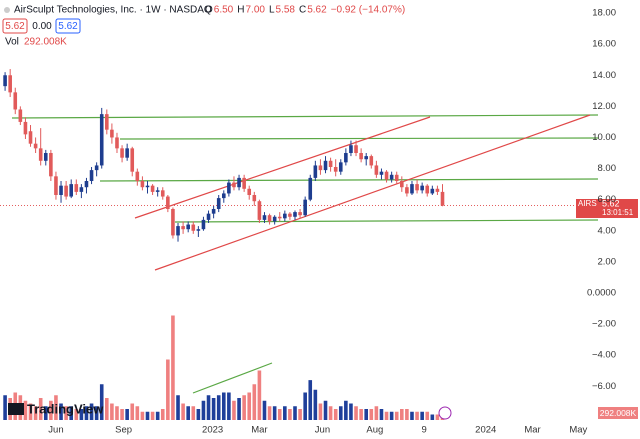 This screenshot has height=439, width=640. What do you see at coordinates (374, 430) in the screenshot?
I see `x-tick-label: Aug` at bounding box center [374, 430].